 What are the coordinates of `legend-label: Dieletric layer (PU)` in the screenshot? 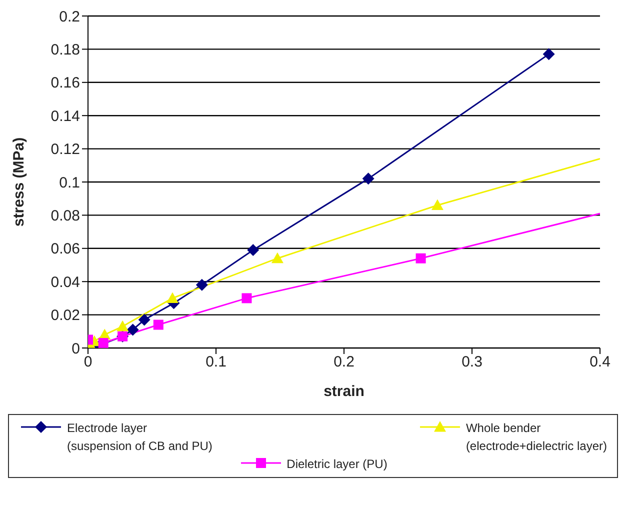 It's located at (337, 464).